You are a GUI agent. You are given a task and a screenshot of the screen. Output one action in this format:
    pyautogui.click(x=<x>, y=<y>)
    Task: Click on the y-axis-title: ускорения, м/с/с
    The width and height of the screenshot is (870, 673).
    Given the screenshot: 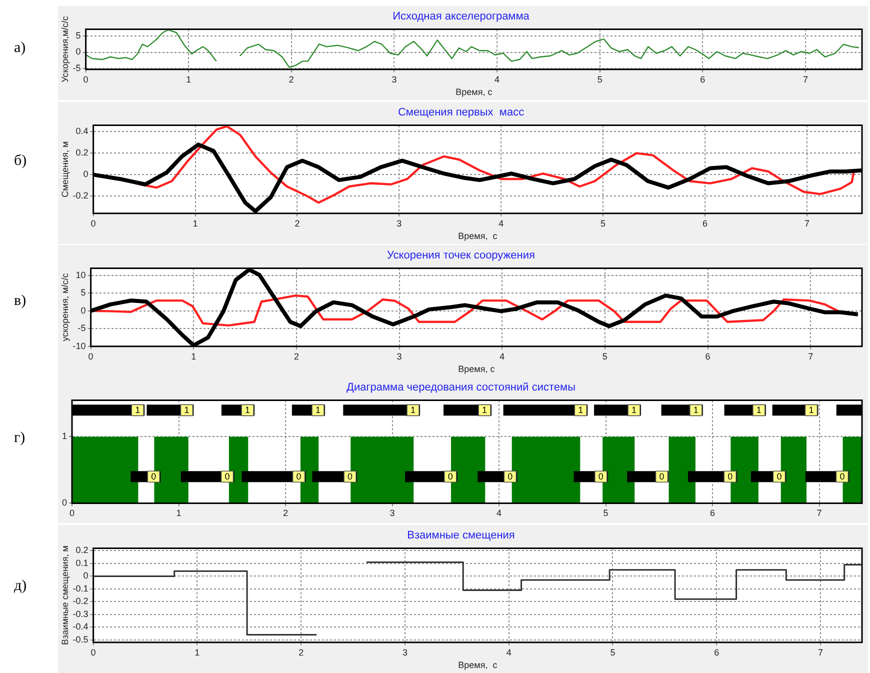 What is the action you would take?
    pyautogui.click(x=65, y=307)
    